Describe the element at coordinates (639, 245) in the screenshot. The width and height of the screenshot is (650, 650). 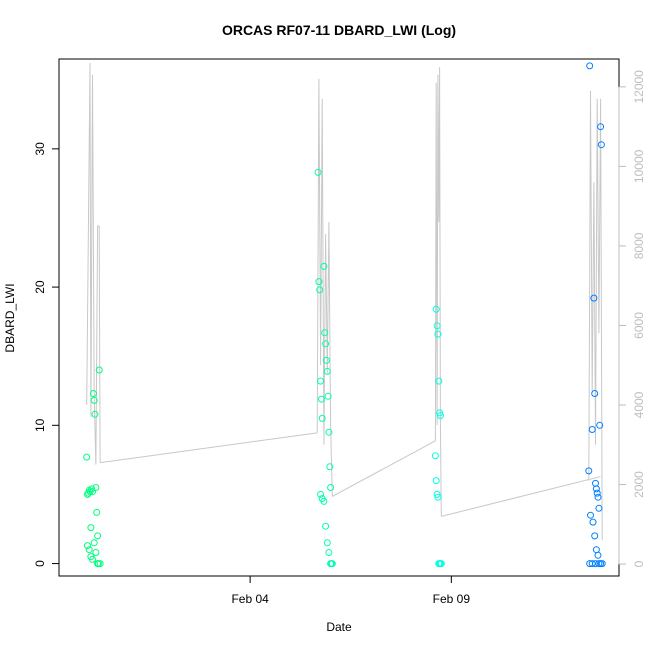
I see `y2-tick-label-4: 8000` at that location.